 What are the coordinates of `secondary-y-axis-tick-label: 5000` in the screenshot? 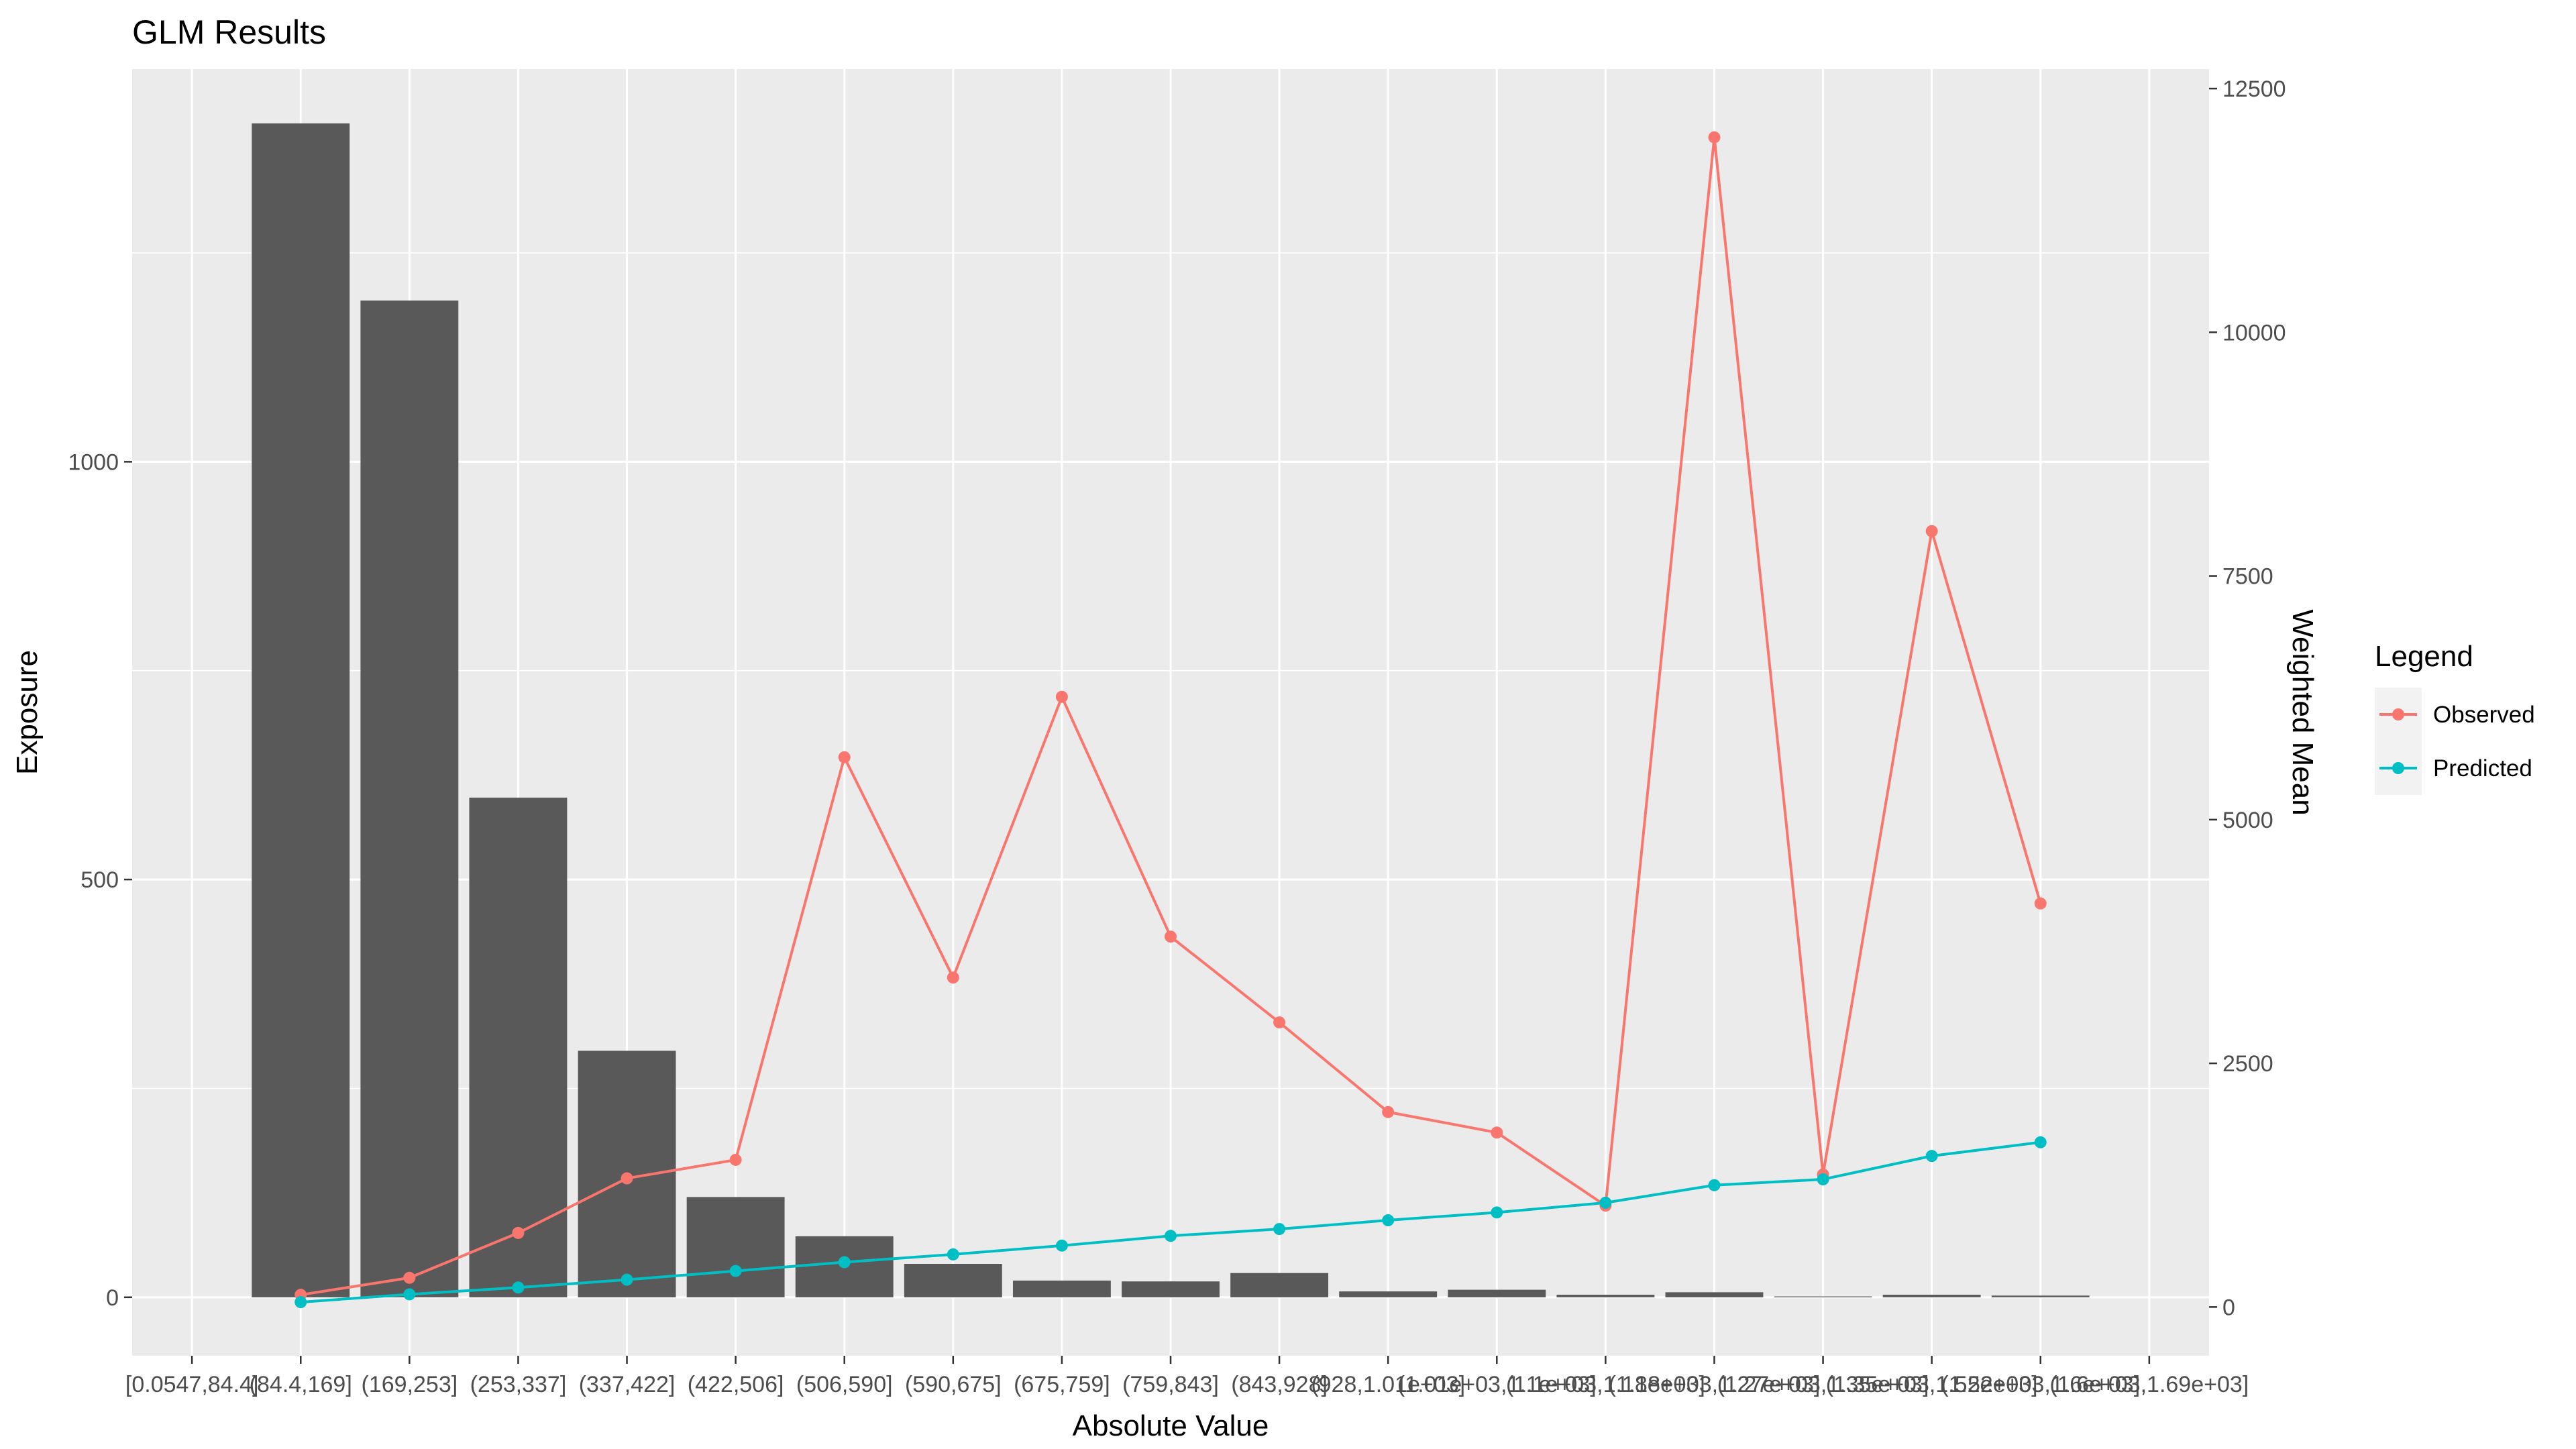 It's located at (2247, 820).